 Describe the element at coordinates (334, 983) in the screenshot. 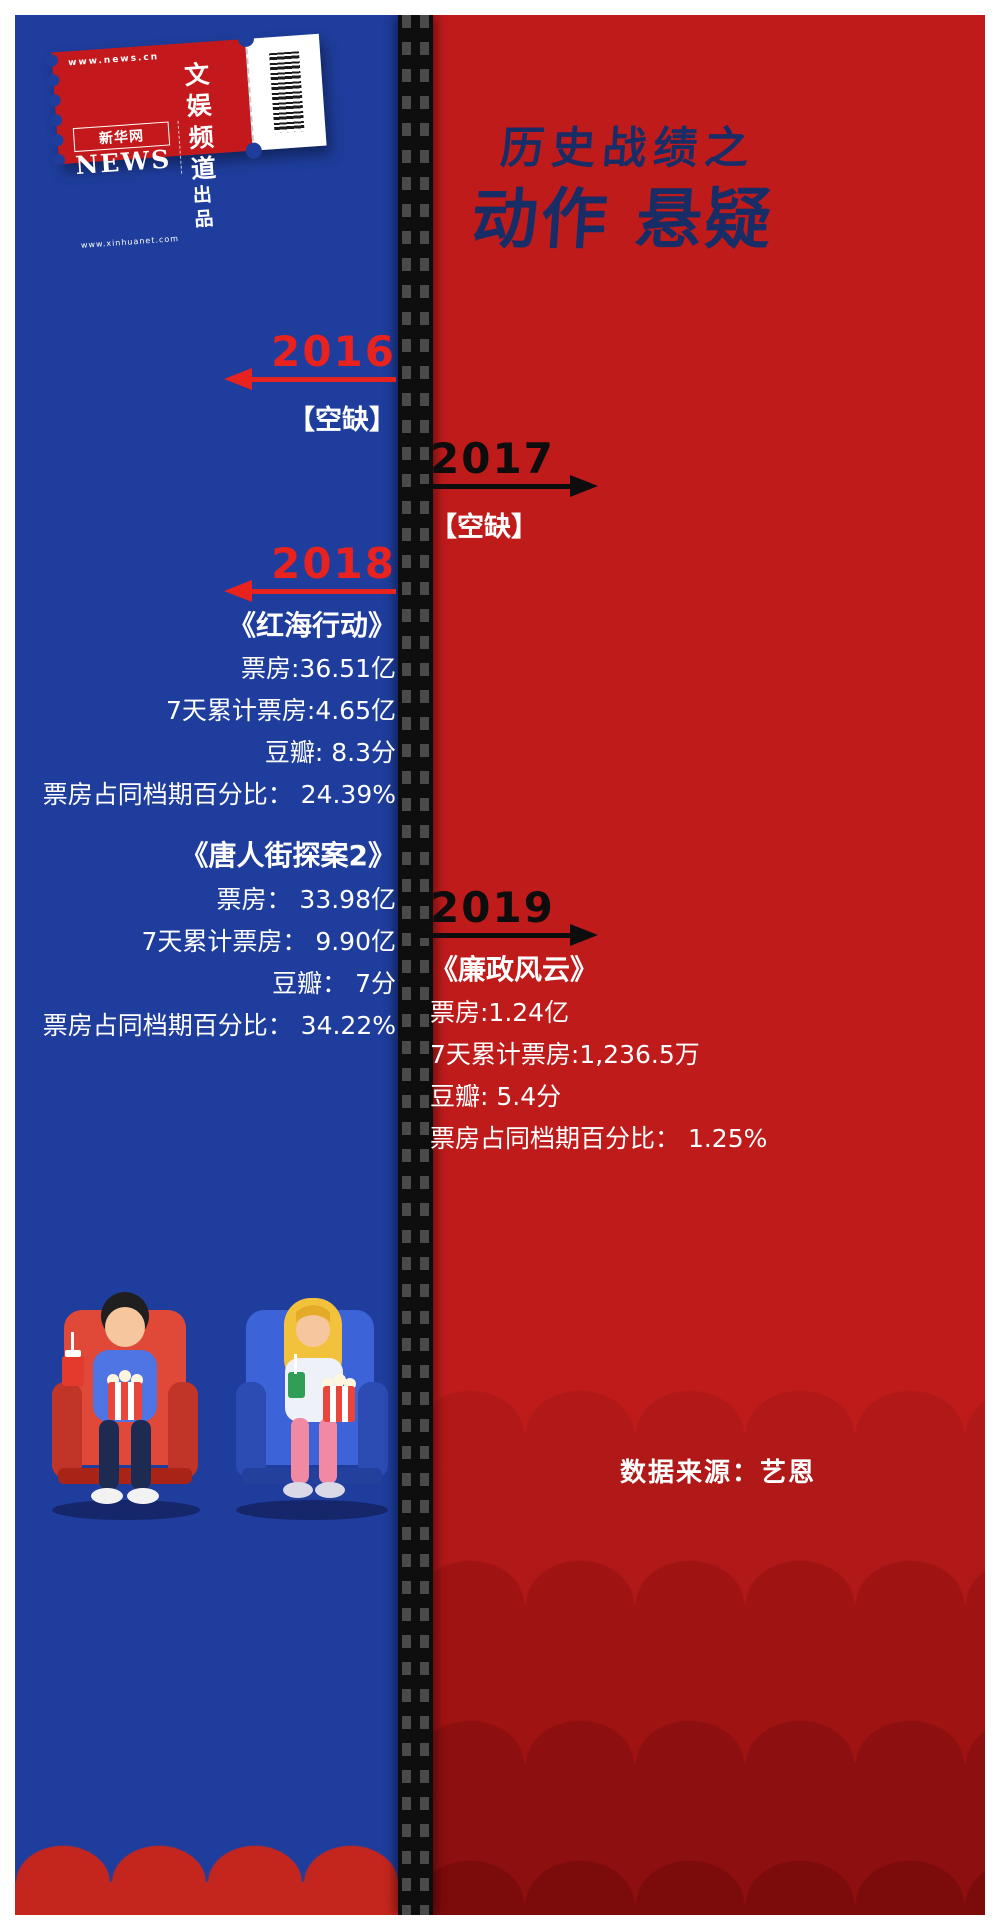

I see `movie-stat-douban: 豆瓣： 7分` at that location.